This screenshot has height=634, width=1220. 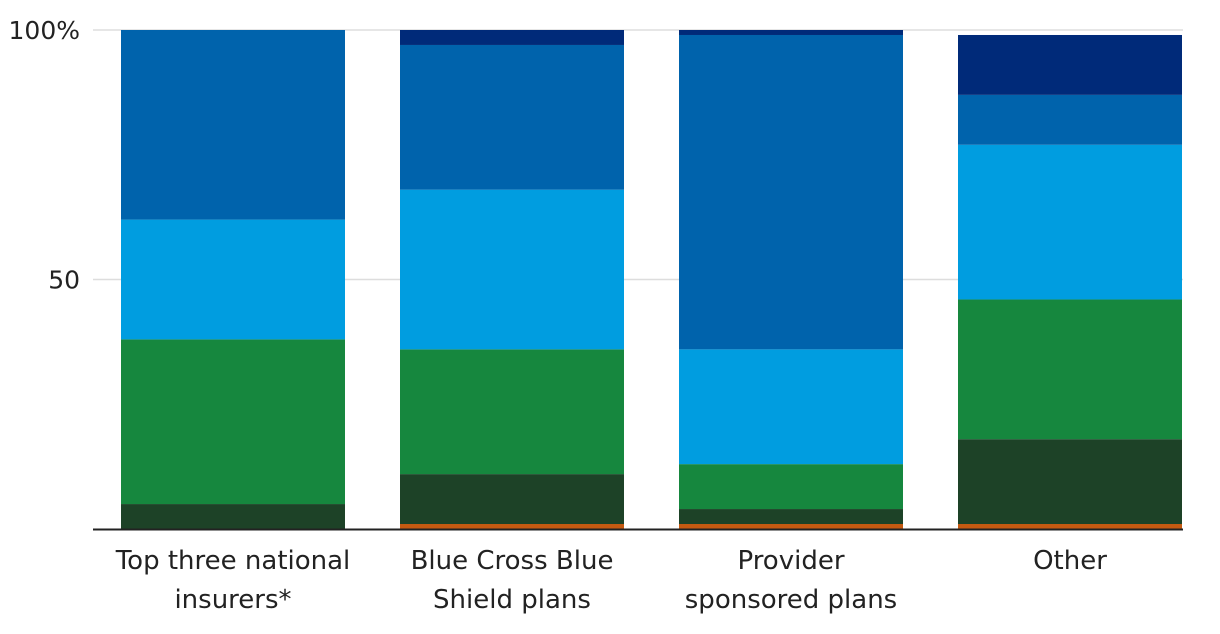 I want to click on y-tick-label: 50, so click(x=64, y=280).